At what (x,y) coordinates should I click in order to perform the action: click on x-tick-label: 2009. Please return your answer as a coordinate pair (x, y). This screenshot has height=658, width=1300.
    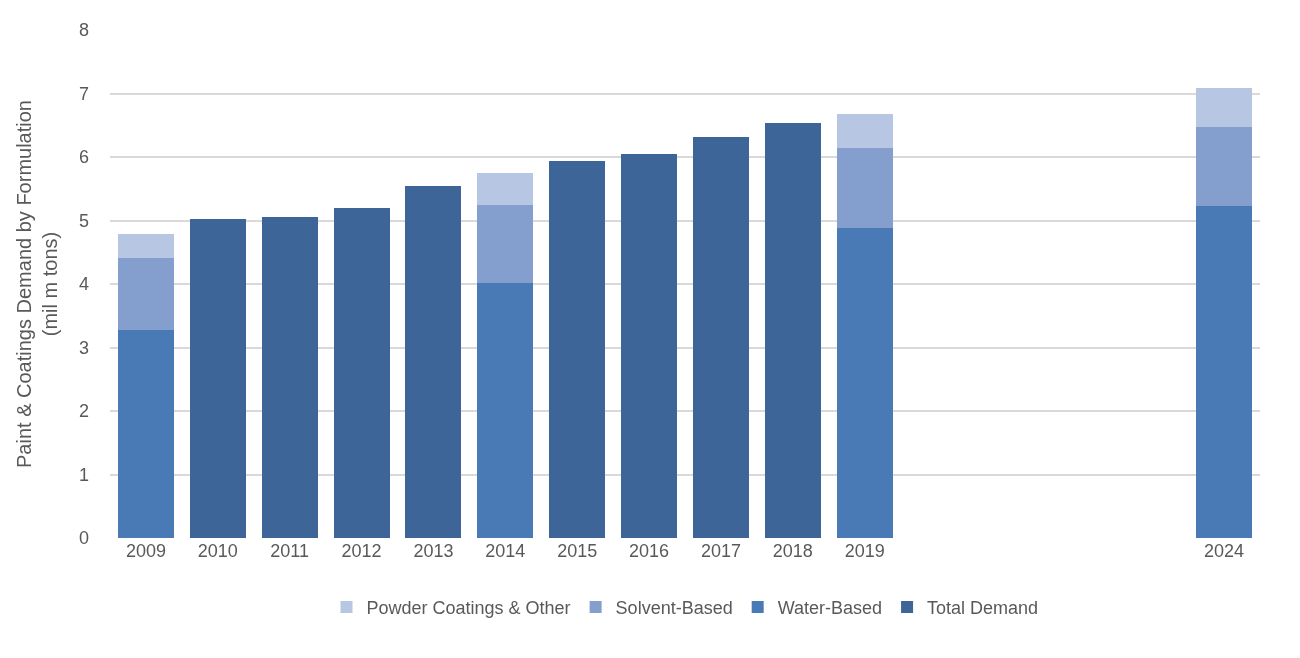
    Looking at the image, I should click on (145, 551).